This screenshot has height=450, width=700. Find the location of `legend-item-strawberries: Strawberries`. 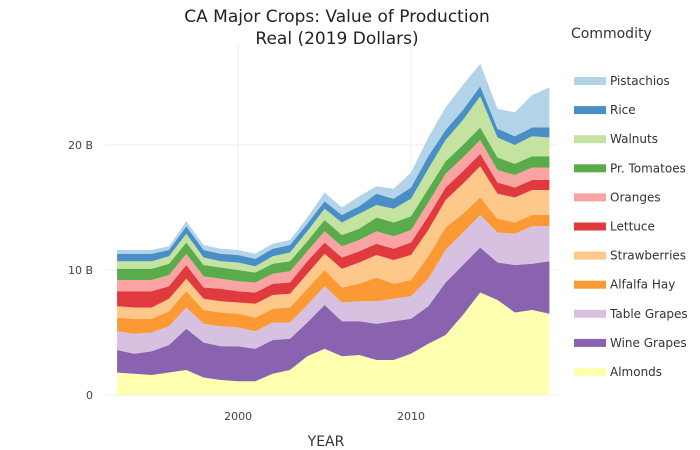

legend-item-strawberries: Strawberries is located at coordinates (630, 256).